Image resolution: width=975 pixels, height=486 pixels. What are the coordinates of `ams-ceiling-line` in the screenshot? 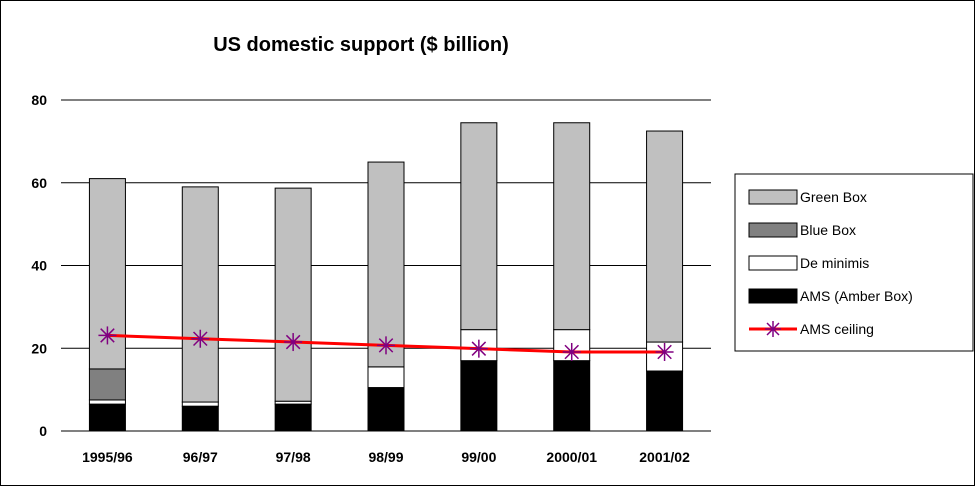 It's located at (386, 343).